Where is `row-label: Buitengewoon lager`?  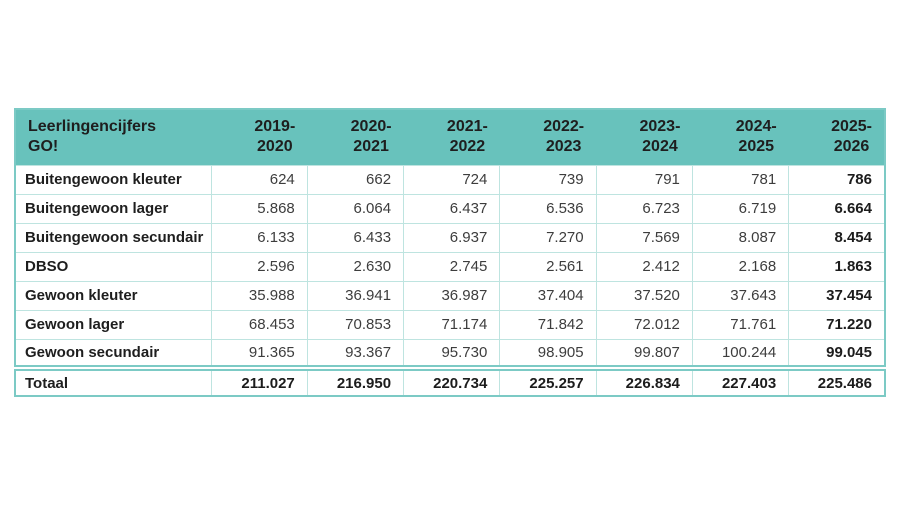
row-label: Buitengewoon lager is located at coordinates (113, 208).